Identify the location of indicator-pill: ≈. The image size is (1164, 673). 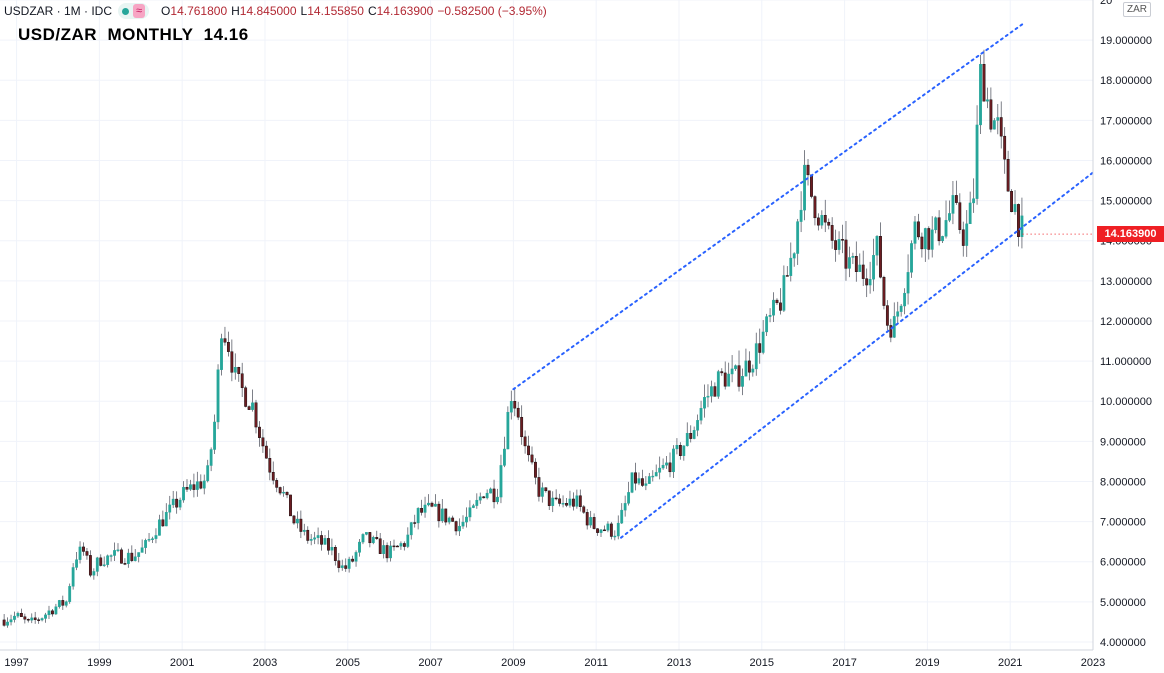
(134, 11).